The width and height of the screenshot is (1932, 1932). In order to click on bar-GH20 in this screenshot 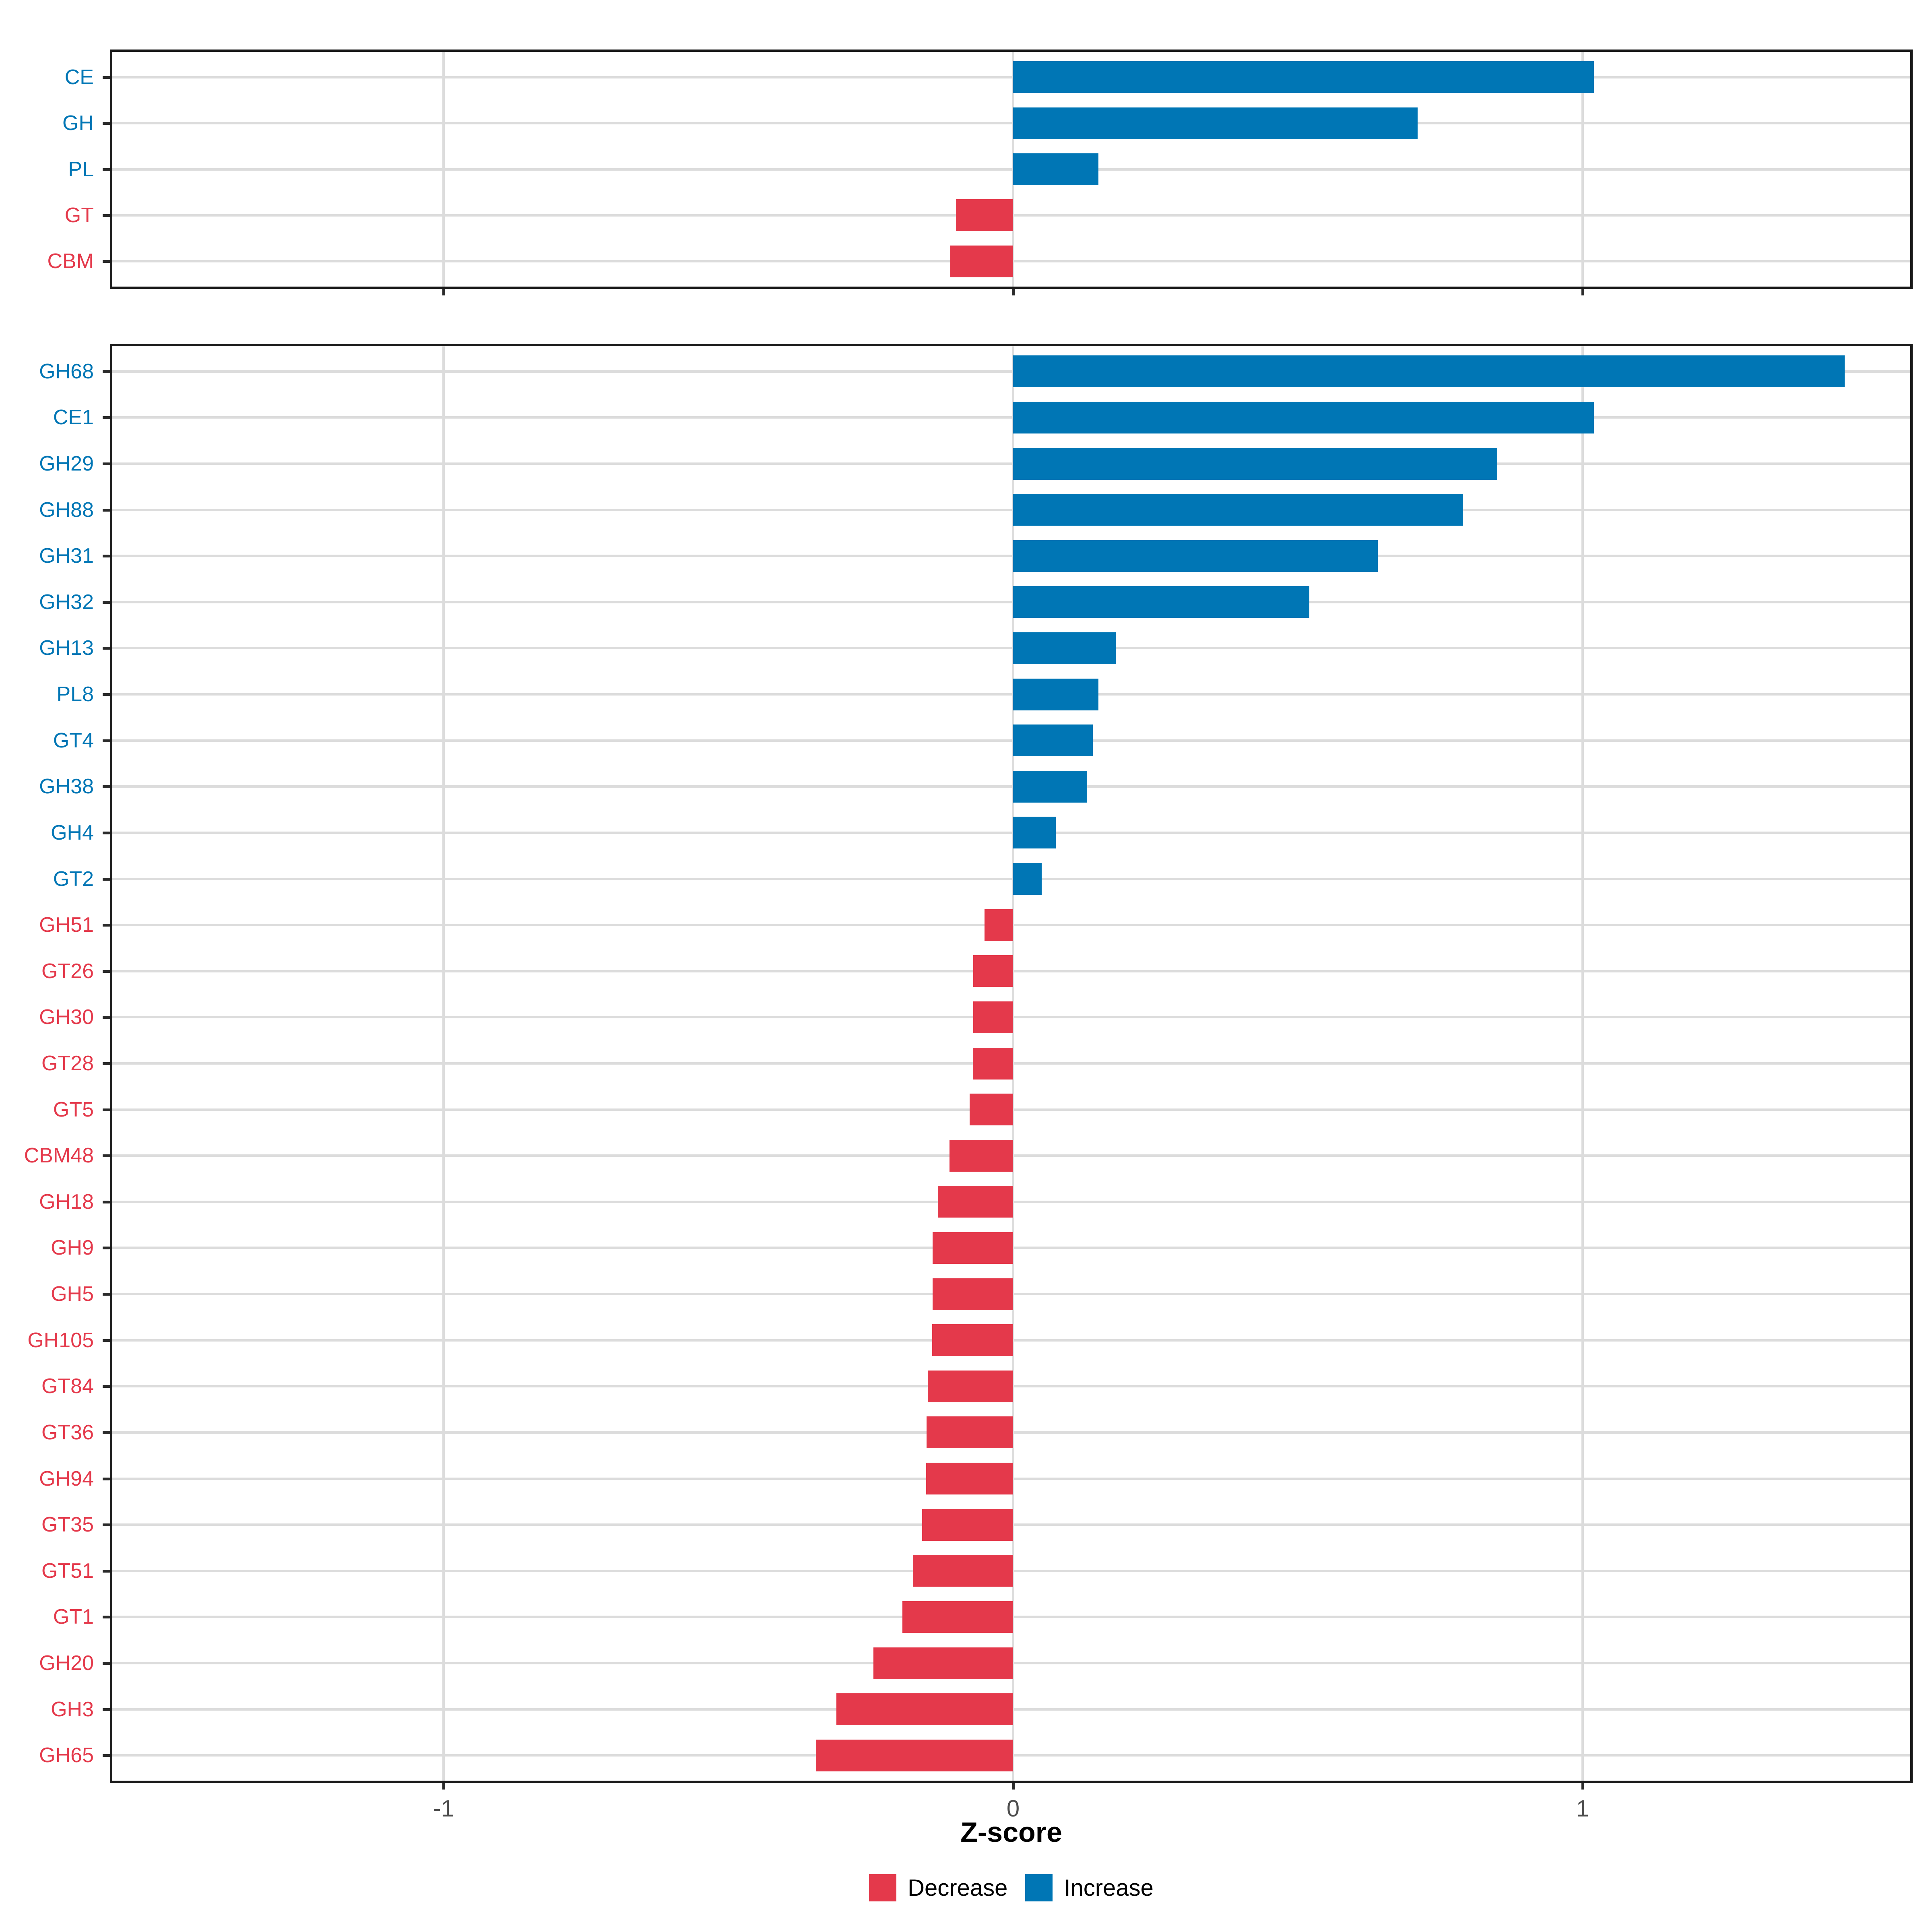, I will do `click(943, 1663)`.